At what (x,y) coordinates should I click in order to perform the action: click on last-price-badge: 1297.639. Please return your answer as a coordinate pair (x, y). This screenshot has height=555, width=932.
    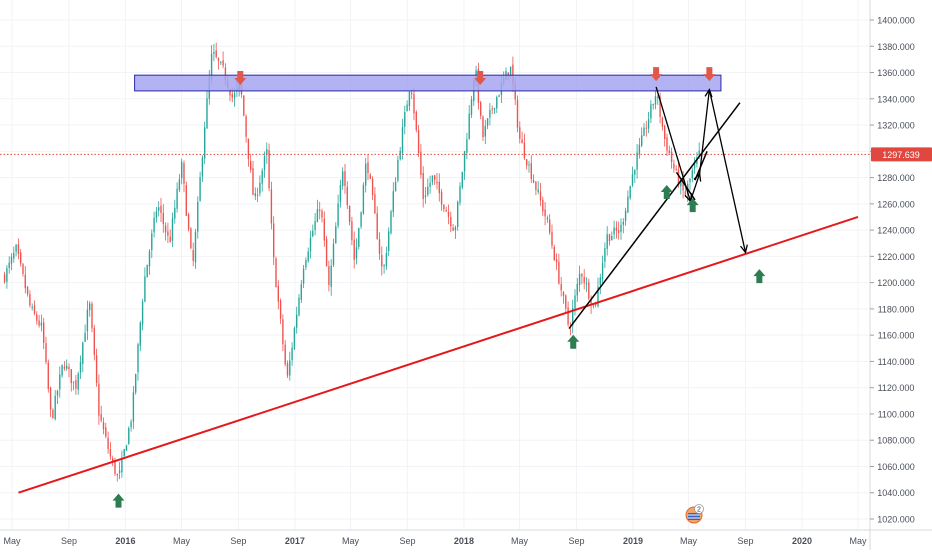
    Looking at the image, I should click on (901, 154).